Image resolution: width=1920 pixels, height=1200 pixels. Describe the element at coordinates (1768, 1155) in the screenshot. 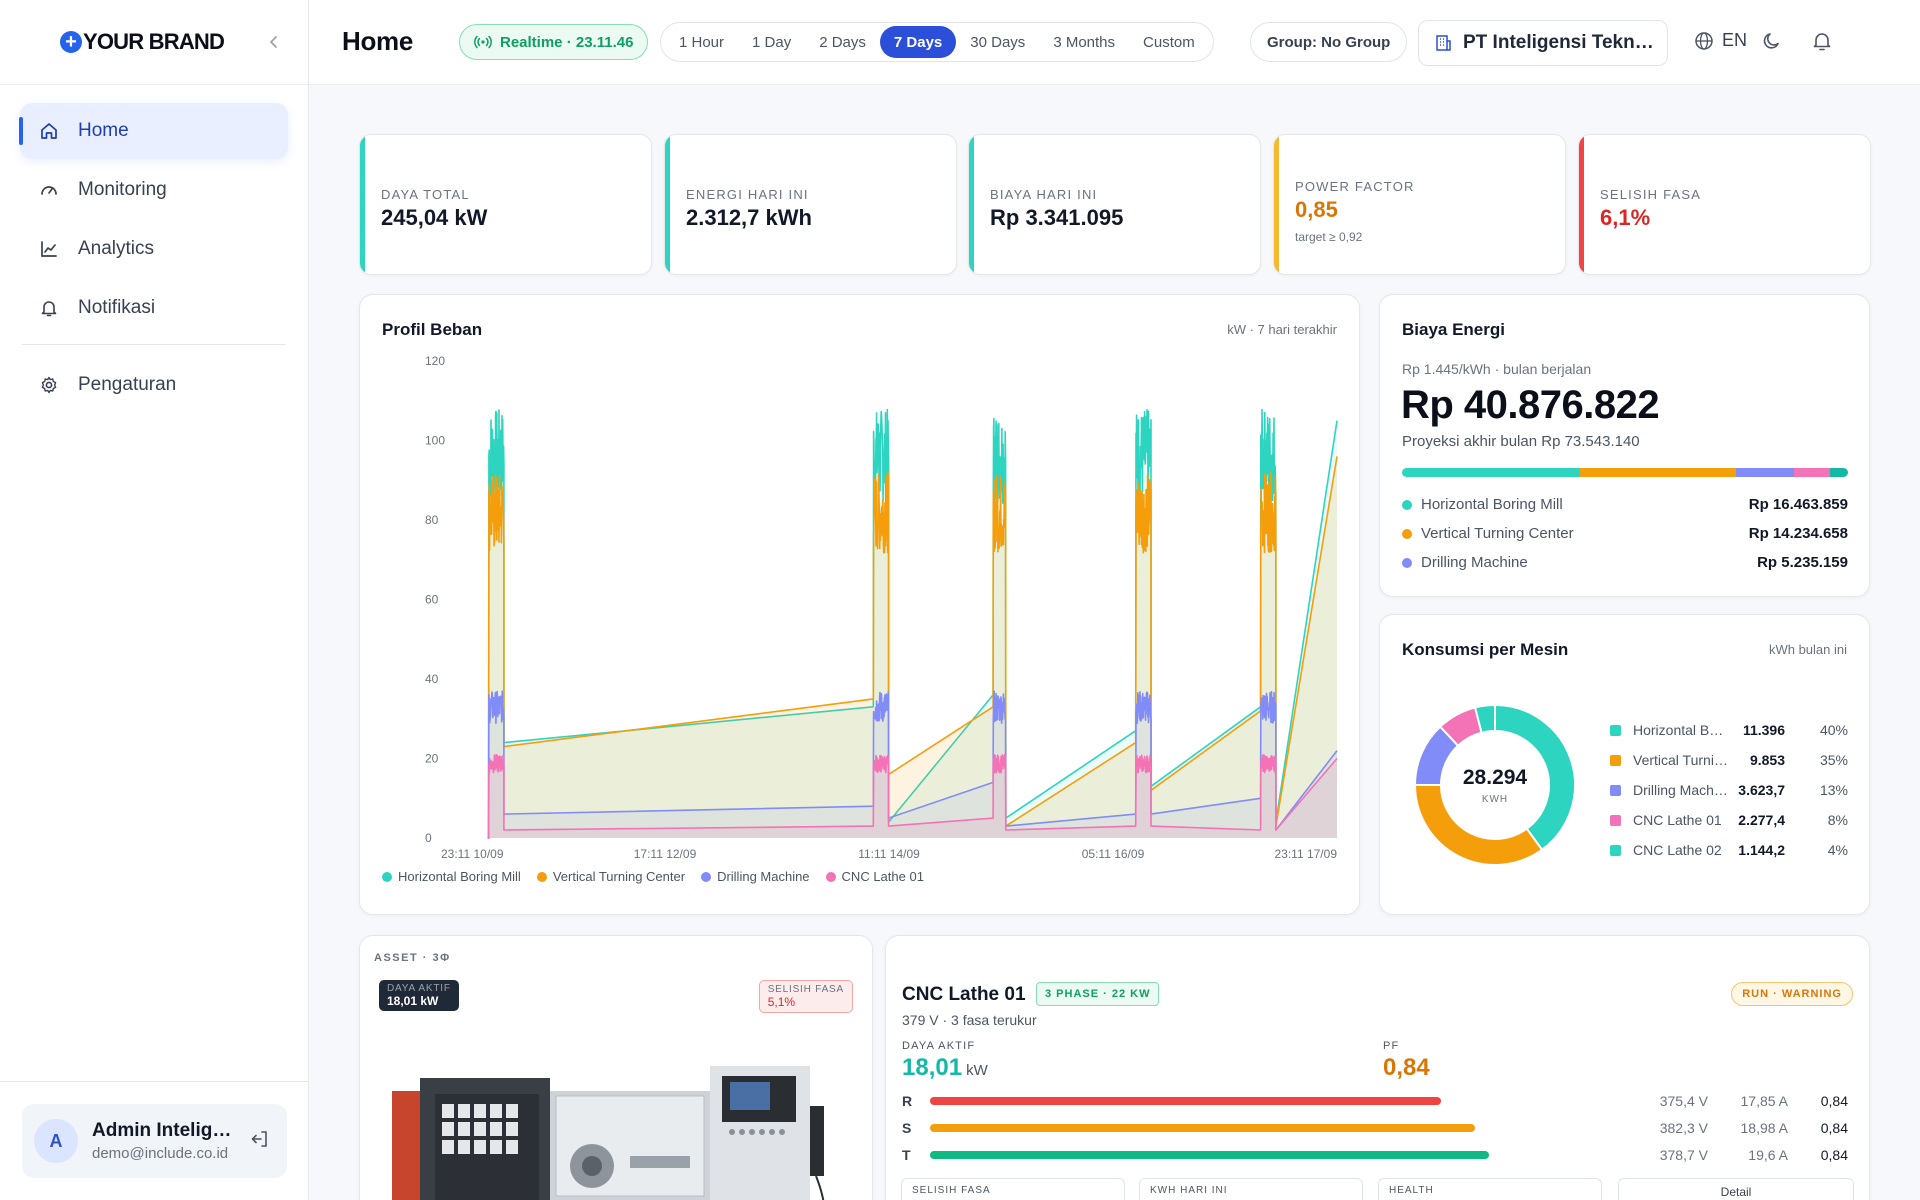

I see `phase-current: 19,6 A` at that location.